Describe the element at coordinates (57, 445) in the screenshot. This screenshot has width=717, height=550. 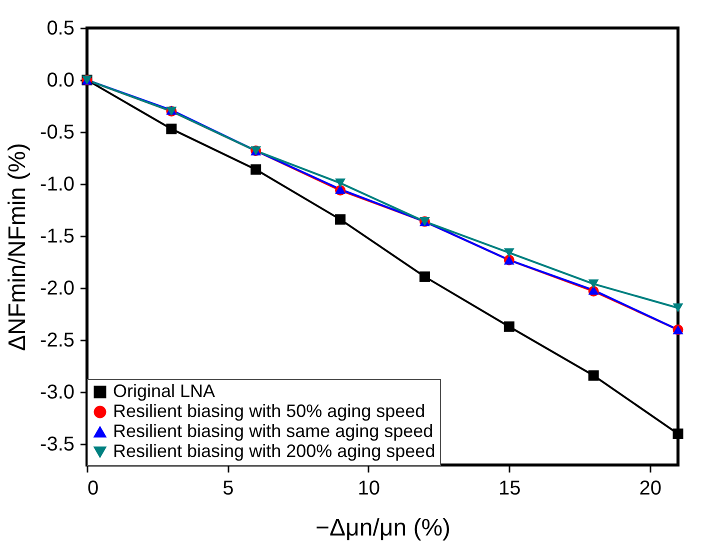
I see `y-tick-label: -3.5` at that location.